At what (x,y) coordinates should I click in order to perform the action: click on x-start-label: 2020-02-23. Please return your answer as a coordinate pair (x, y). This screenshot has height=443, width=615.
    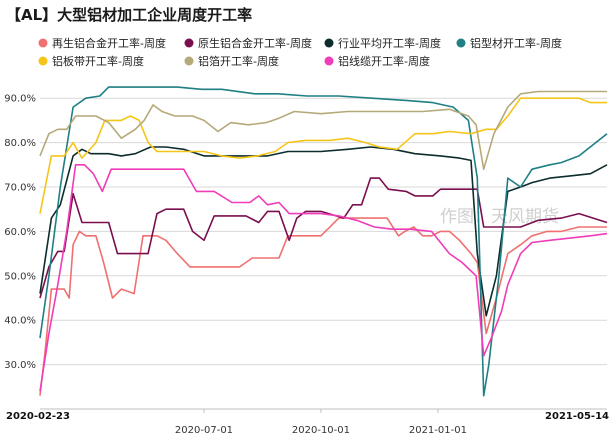
    Looking at the image, I should click on (38, 416).